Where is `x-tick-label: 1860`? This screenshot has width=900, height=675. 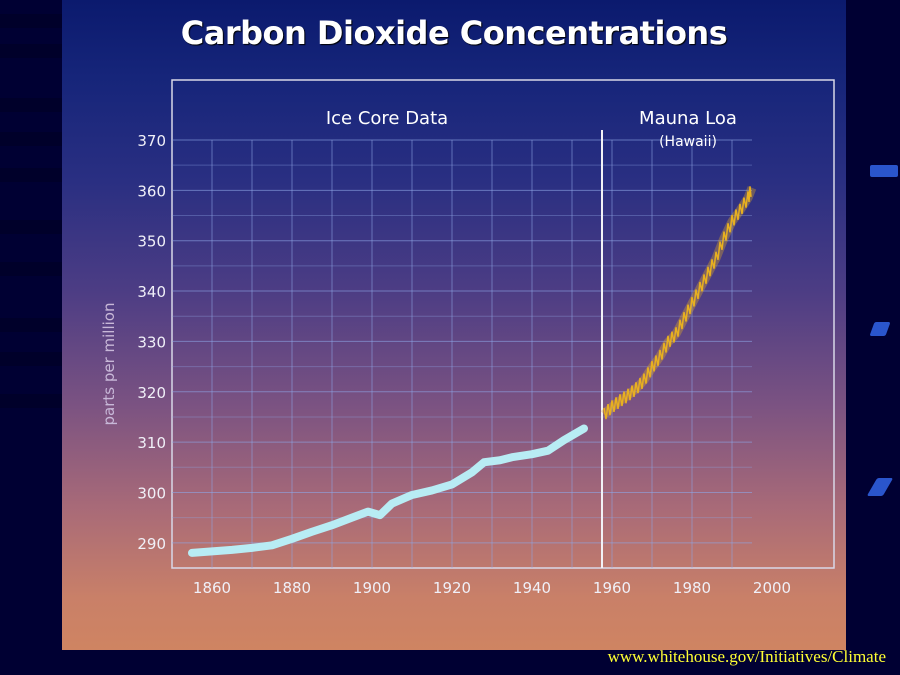 x-tick-label: 1860 is located at coordinates (212, 588).